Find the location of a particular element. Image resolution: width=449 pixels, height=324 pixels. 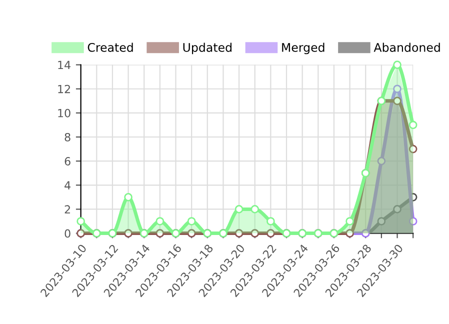

y-tick-label: 8 is located at coordinates (67, 137).